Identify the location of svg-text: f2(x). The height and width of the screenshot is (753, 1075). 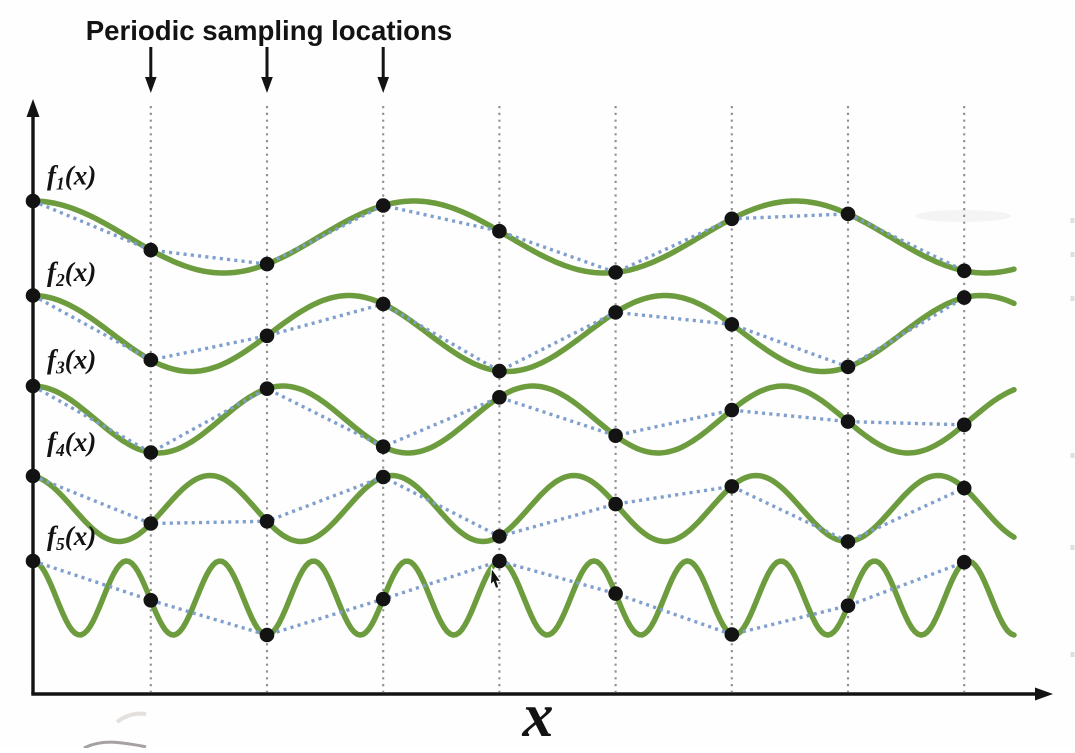
(71, 273).